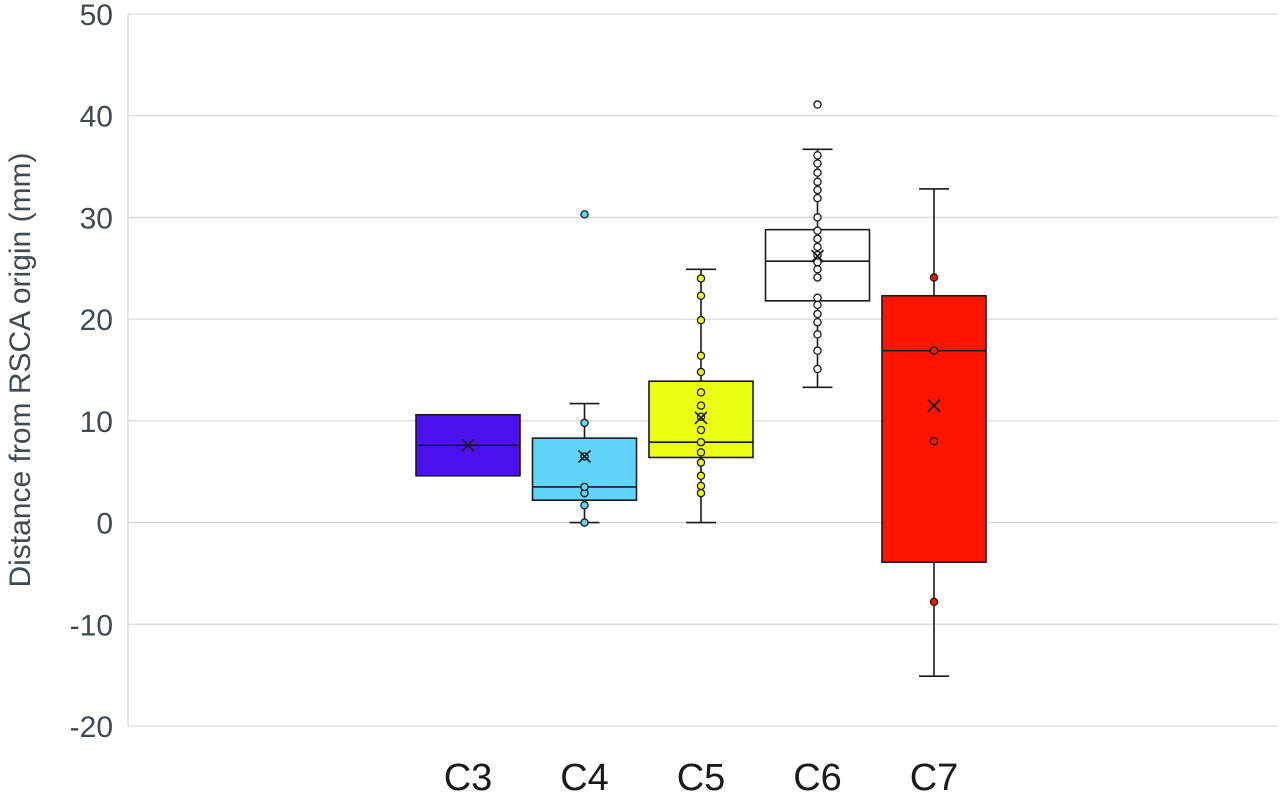 The width and height of the screenshot is (1280, 795). I want to click on y-tick-label: 50, so click(96, 16).